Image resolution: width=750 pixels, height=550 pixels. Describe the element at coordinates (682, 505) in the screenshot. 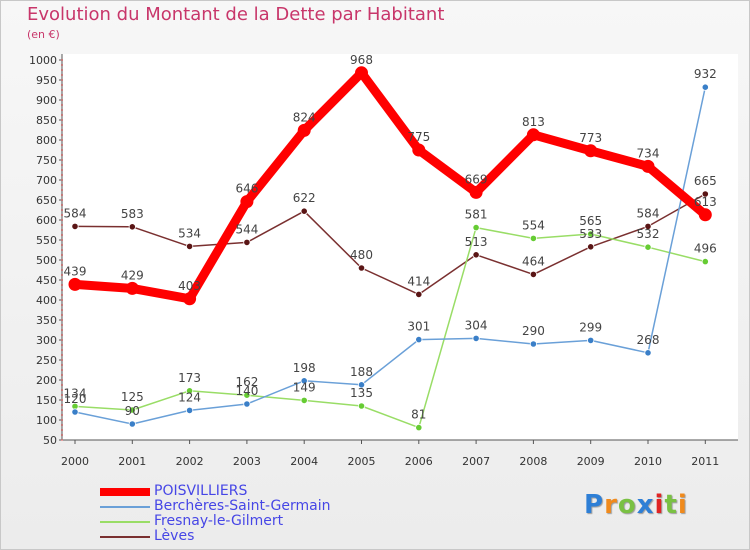

I see `logo-letter: i` at that location.